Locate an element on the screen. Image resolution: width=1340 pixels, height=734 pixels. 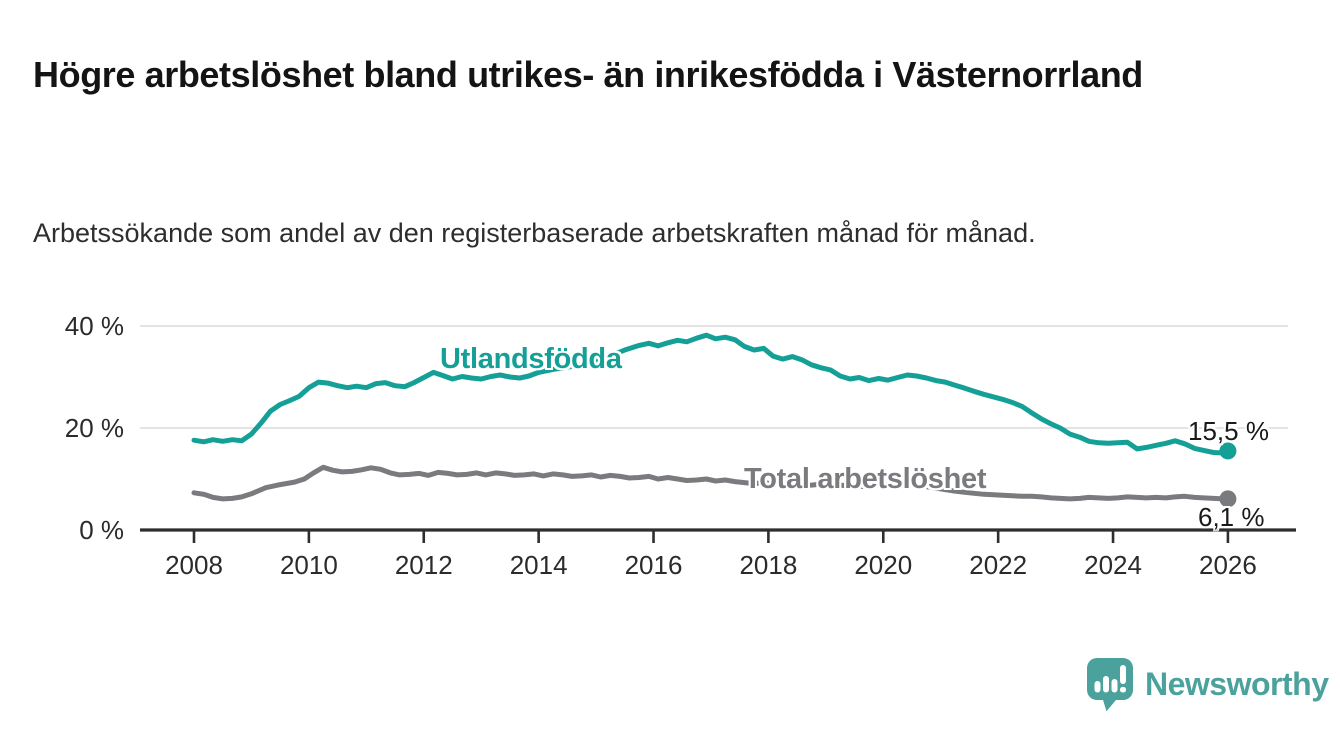
value-label-utlandsfodda: 15,5 % is located at coordinates (1228, 431).